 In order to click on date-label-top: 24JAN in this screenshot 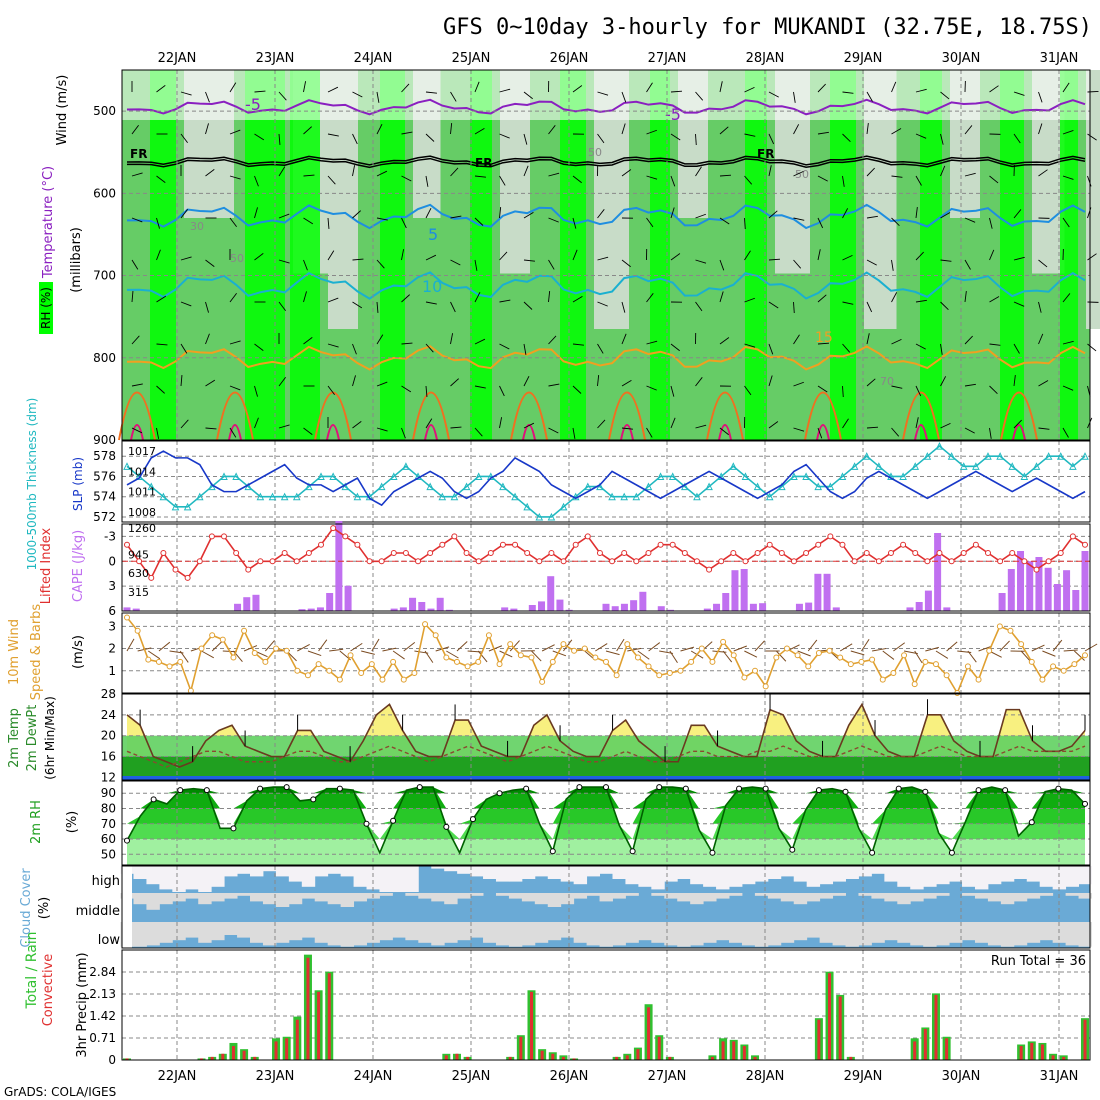, I will do `click(373, 58)`.